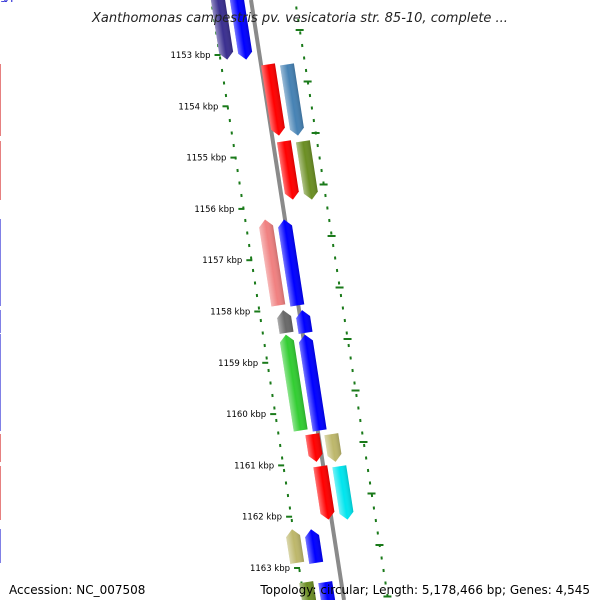  Describe the element at coordinates (190, 56) in the screenshot. I see `kbp-label: 1153 kbp` at that location.